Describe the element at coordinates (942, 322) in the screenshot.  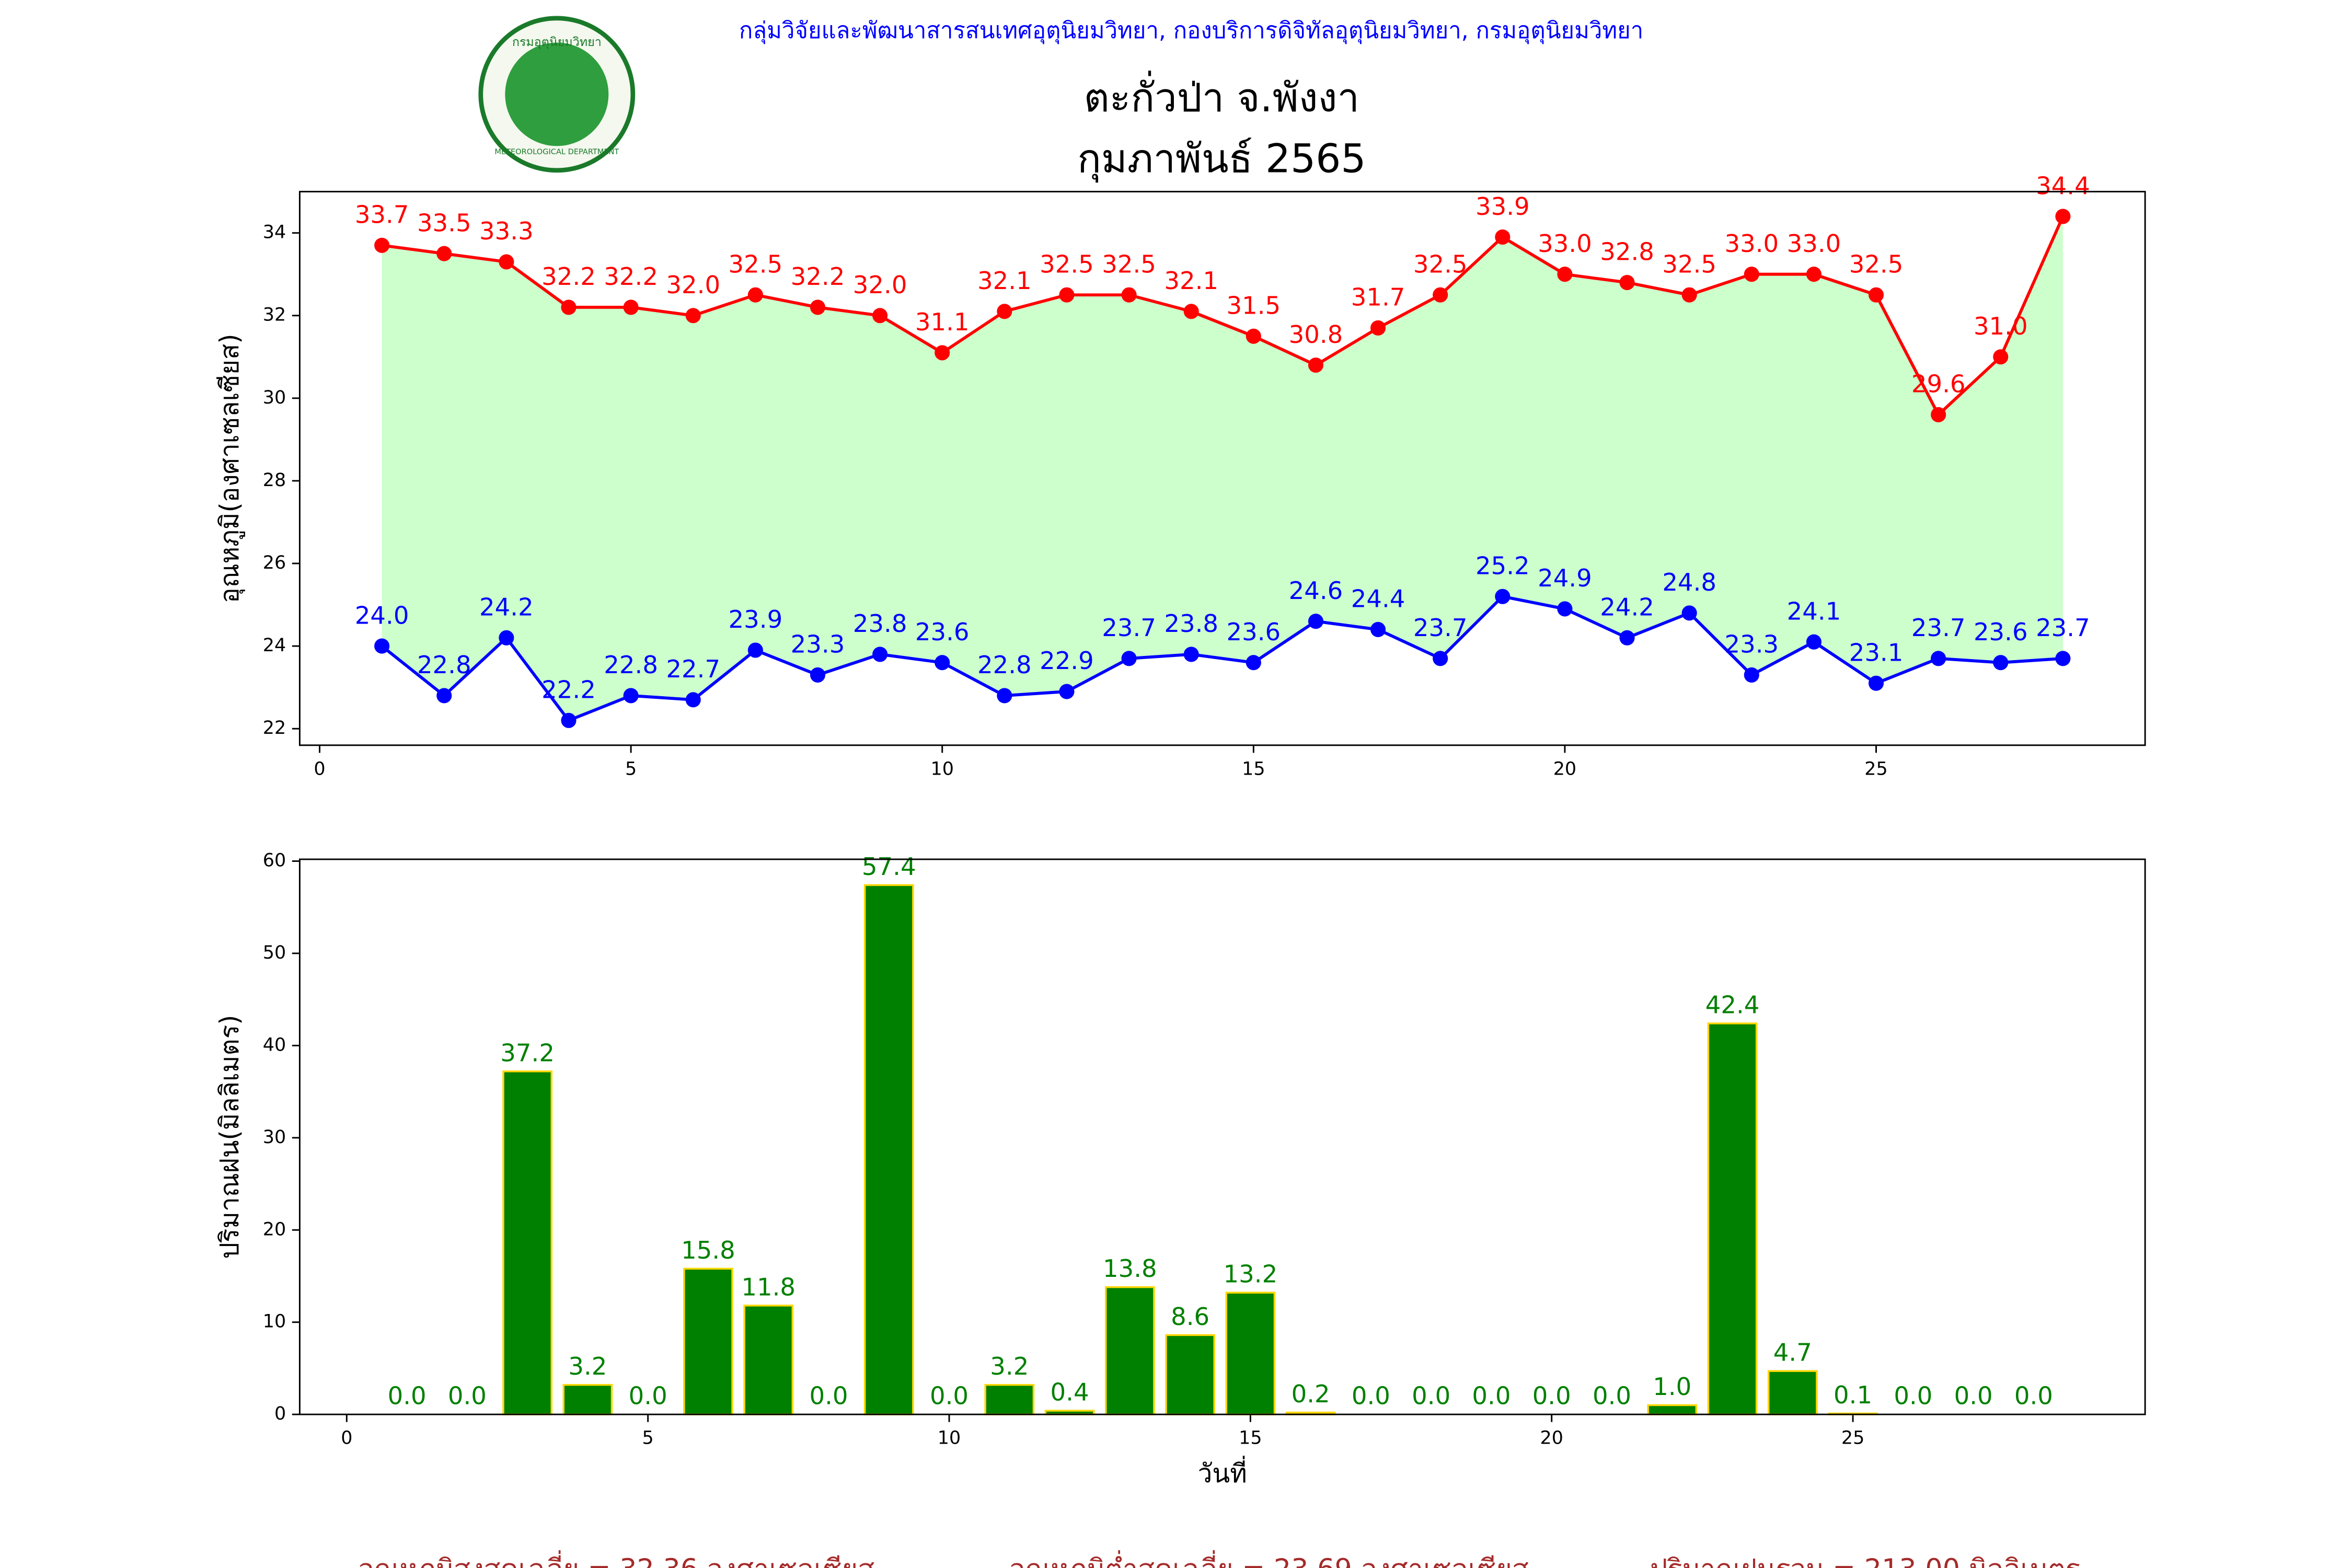
I see `data-label: 31.1` at that location.